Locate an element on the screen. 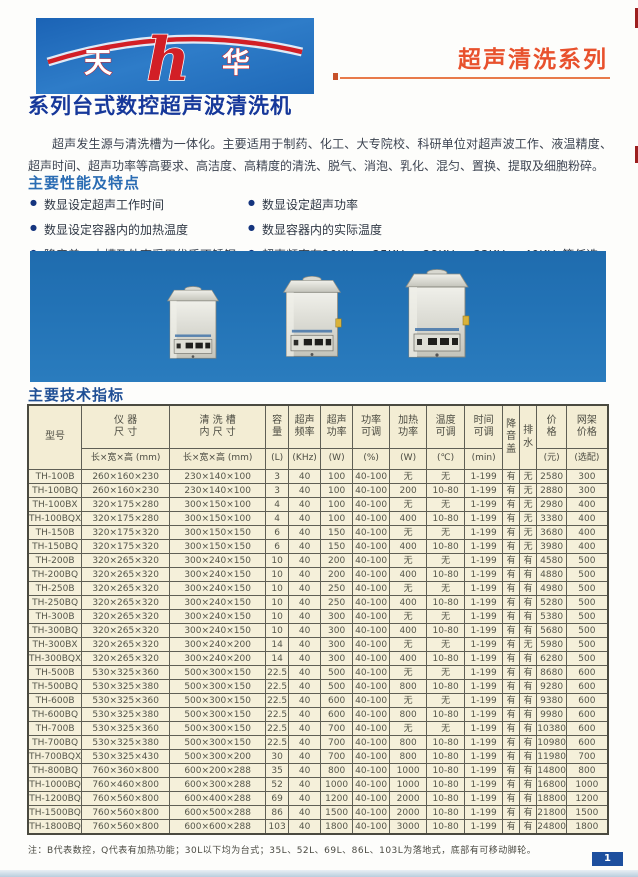  spec-cell: TH-500B is located at coordinates (55, 672).